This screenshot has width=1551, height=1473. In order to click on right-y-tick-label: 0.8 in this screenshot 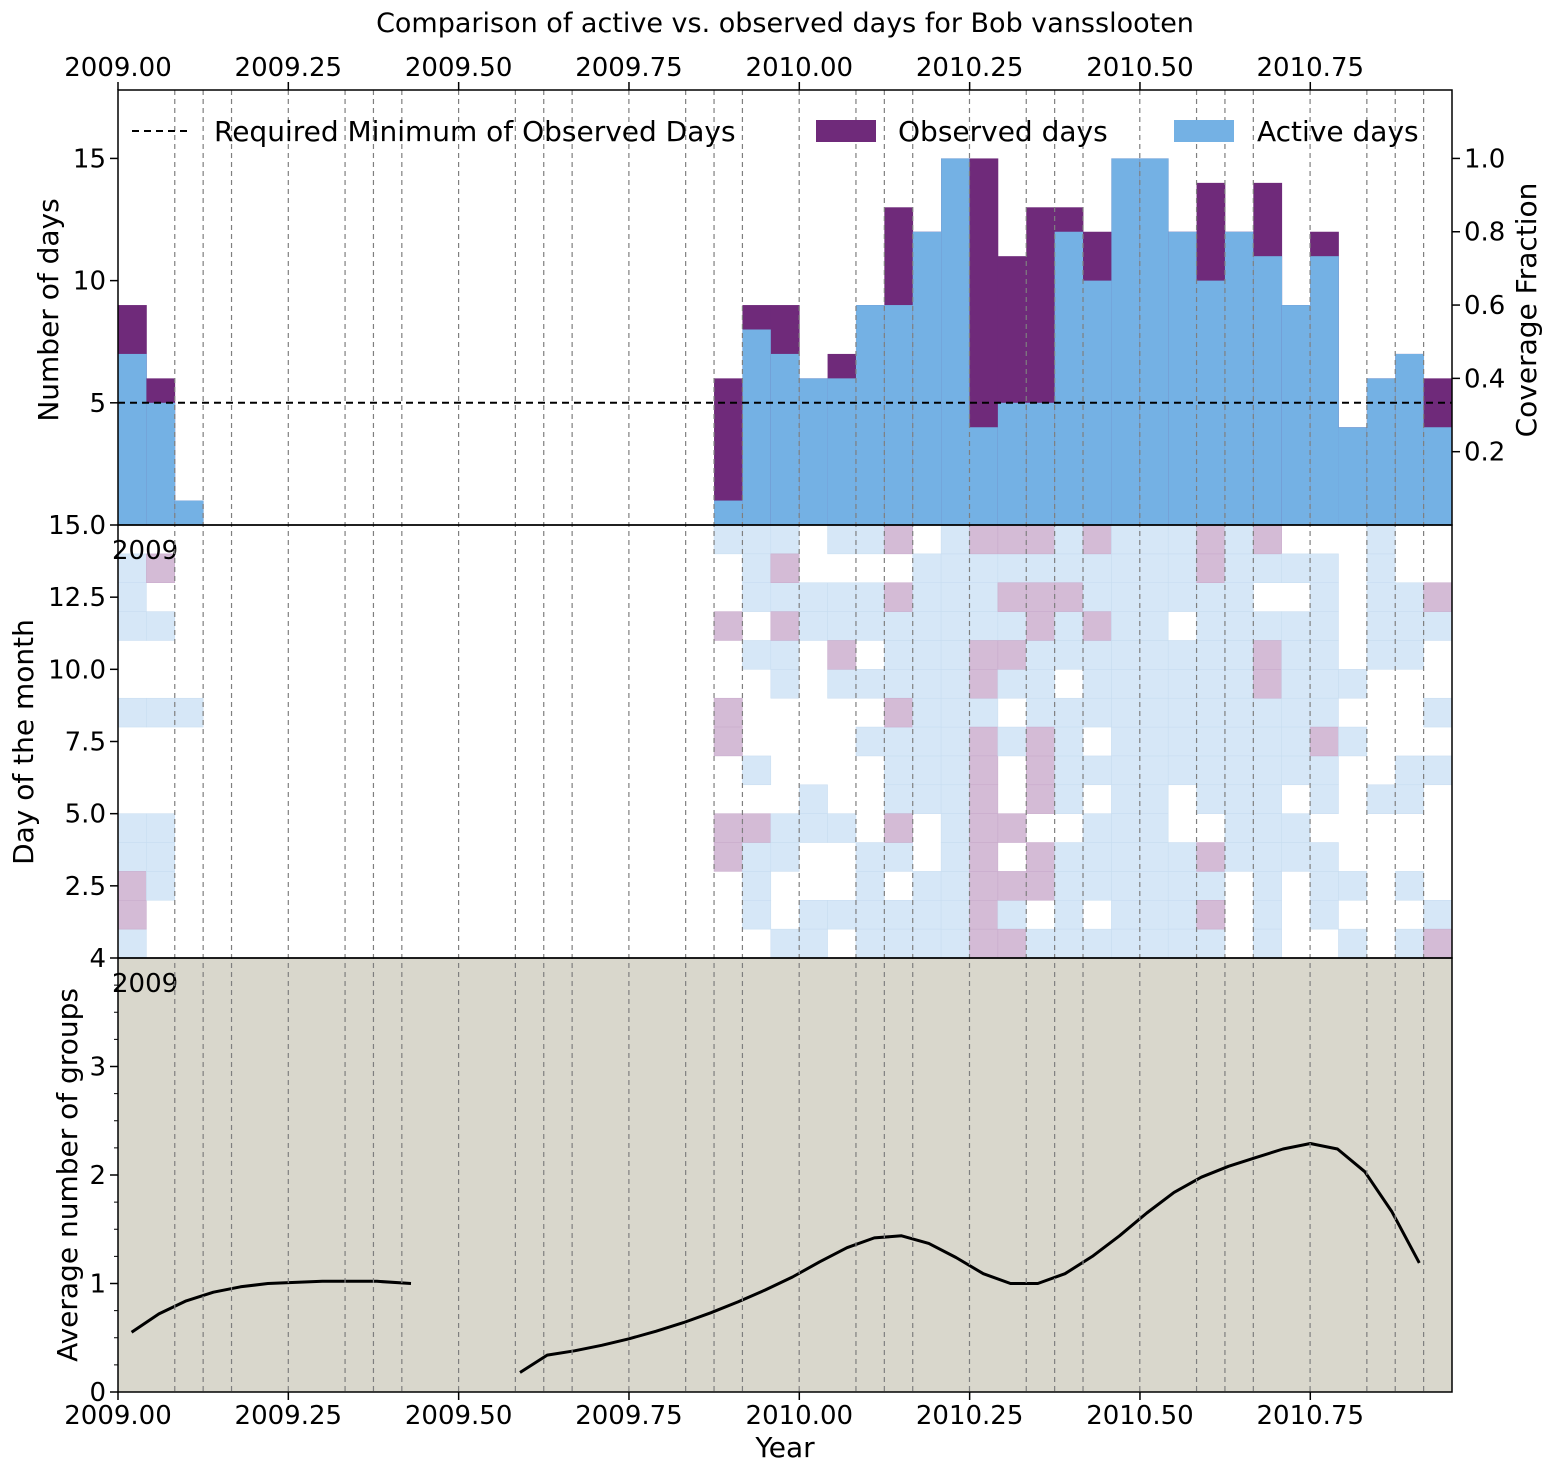, I will do `click(1484, 233)`.